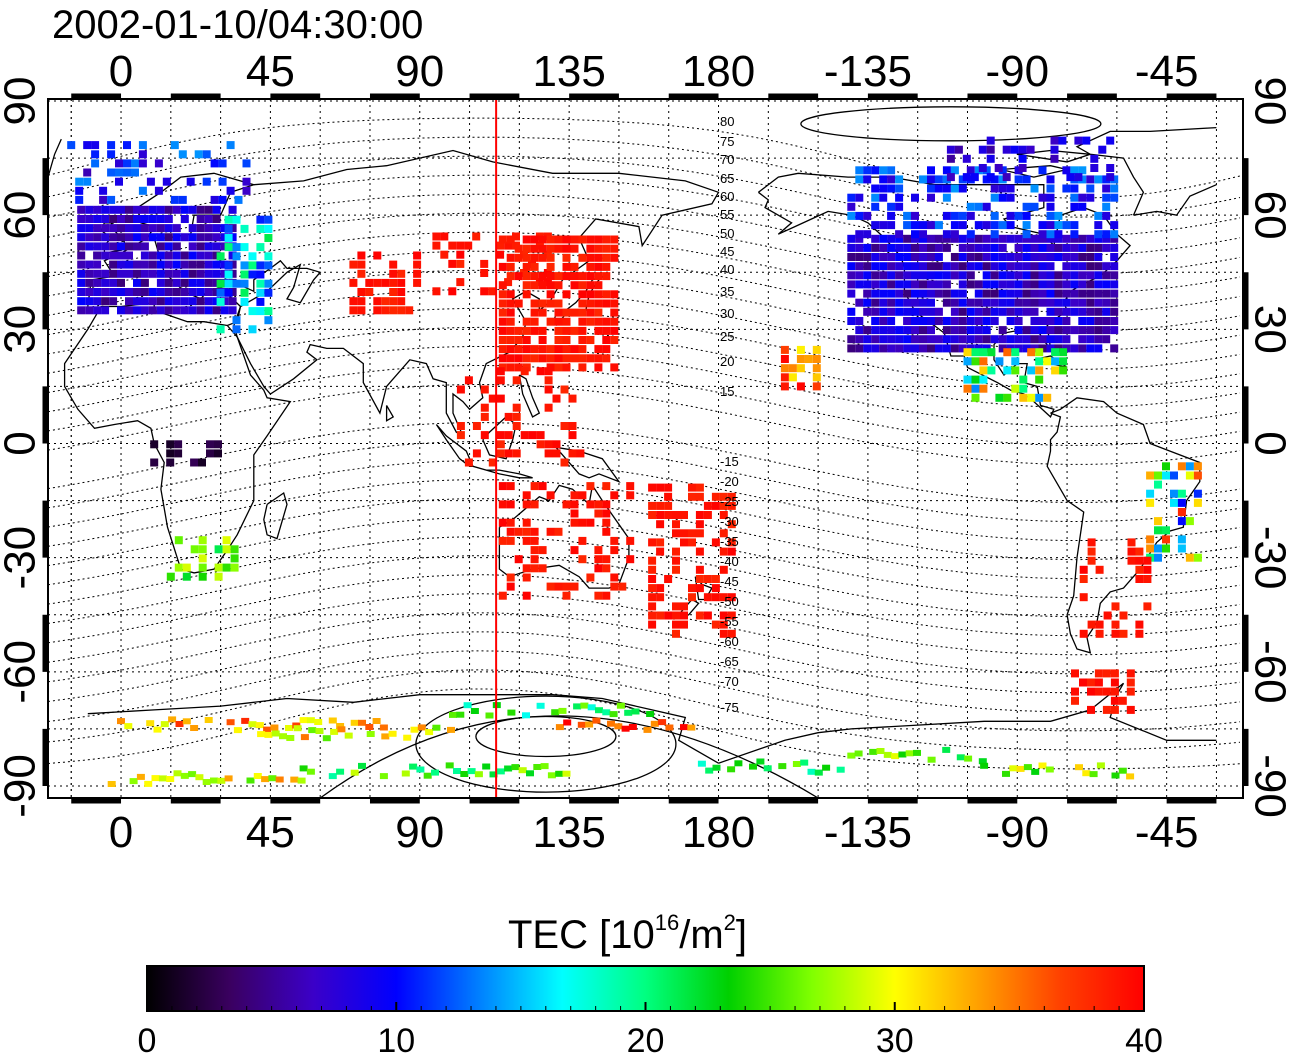 This screenshot has width=1292, height=1057. What do you see at coordinates (729, 541) in the screenshot?
I see `contour-label: -35` at bounding box center [729, 541].